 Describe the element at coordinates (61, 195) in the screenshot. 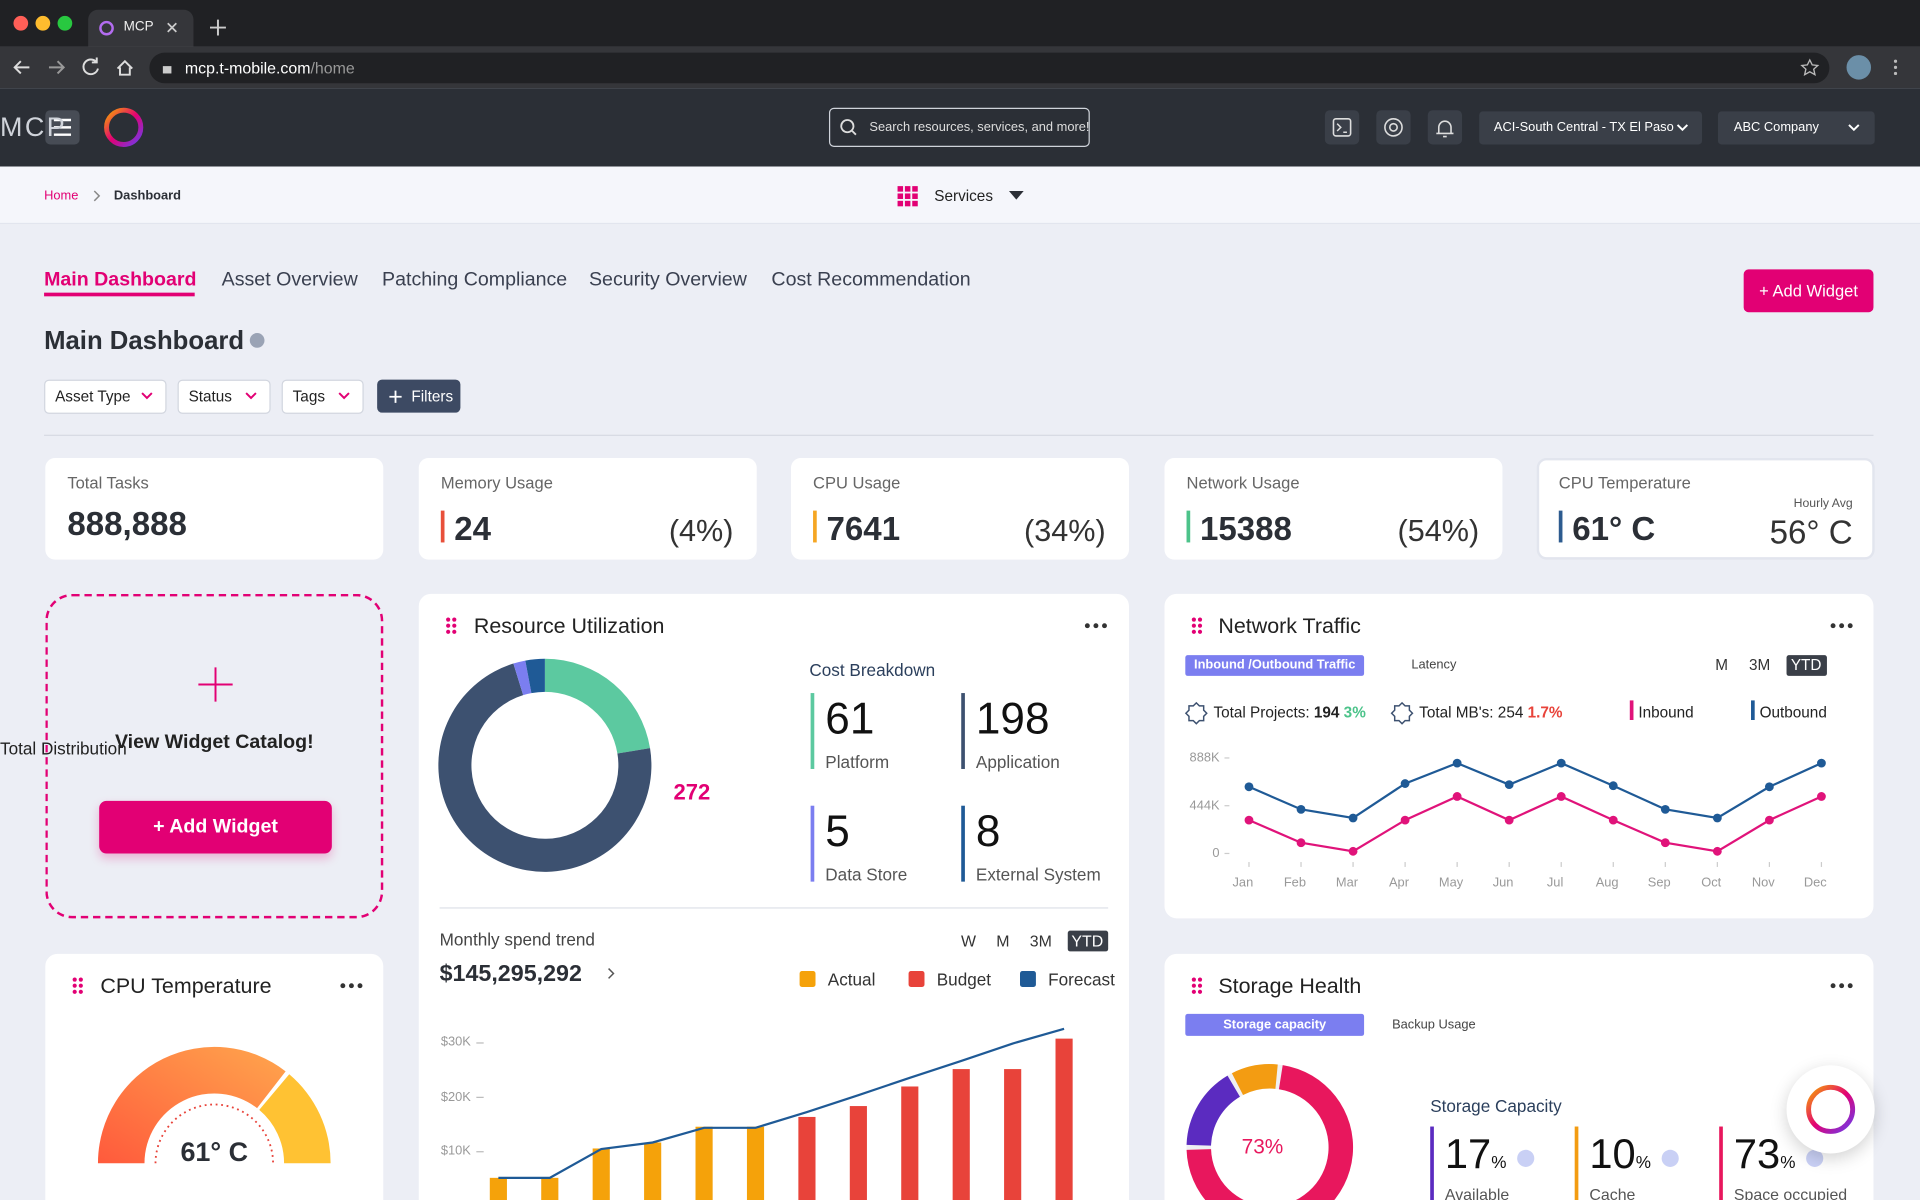

I see `breadcrumb-home: Home` at that location.